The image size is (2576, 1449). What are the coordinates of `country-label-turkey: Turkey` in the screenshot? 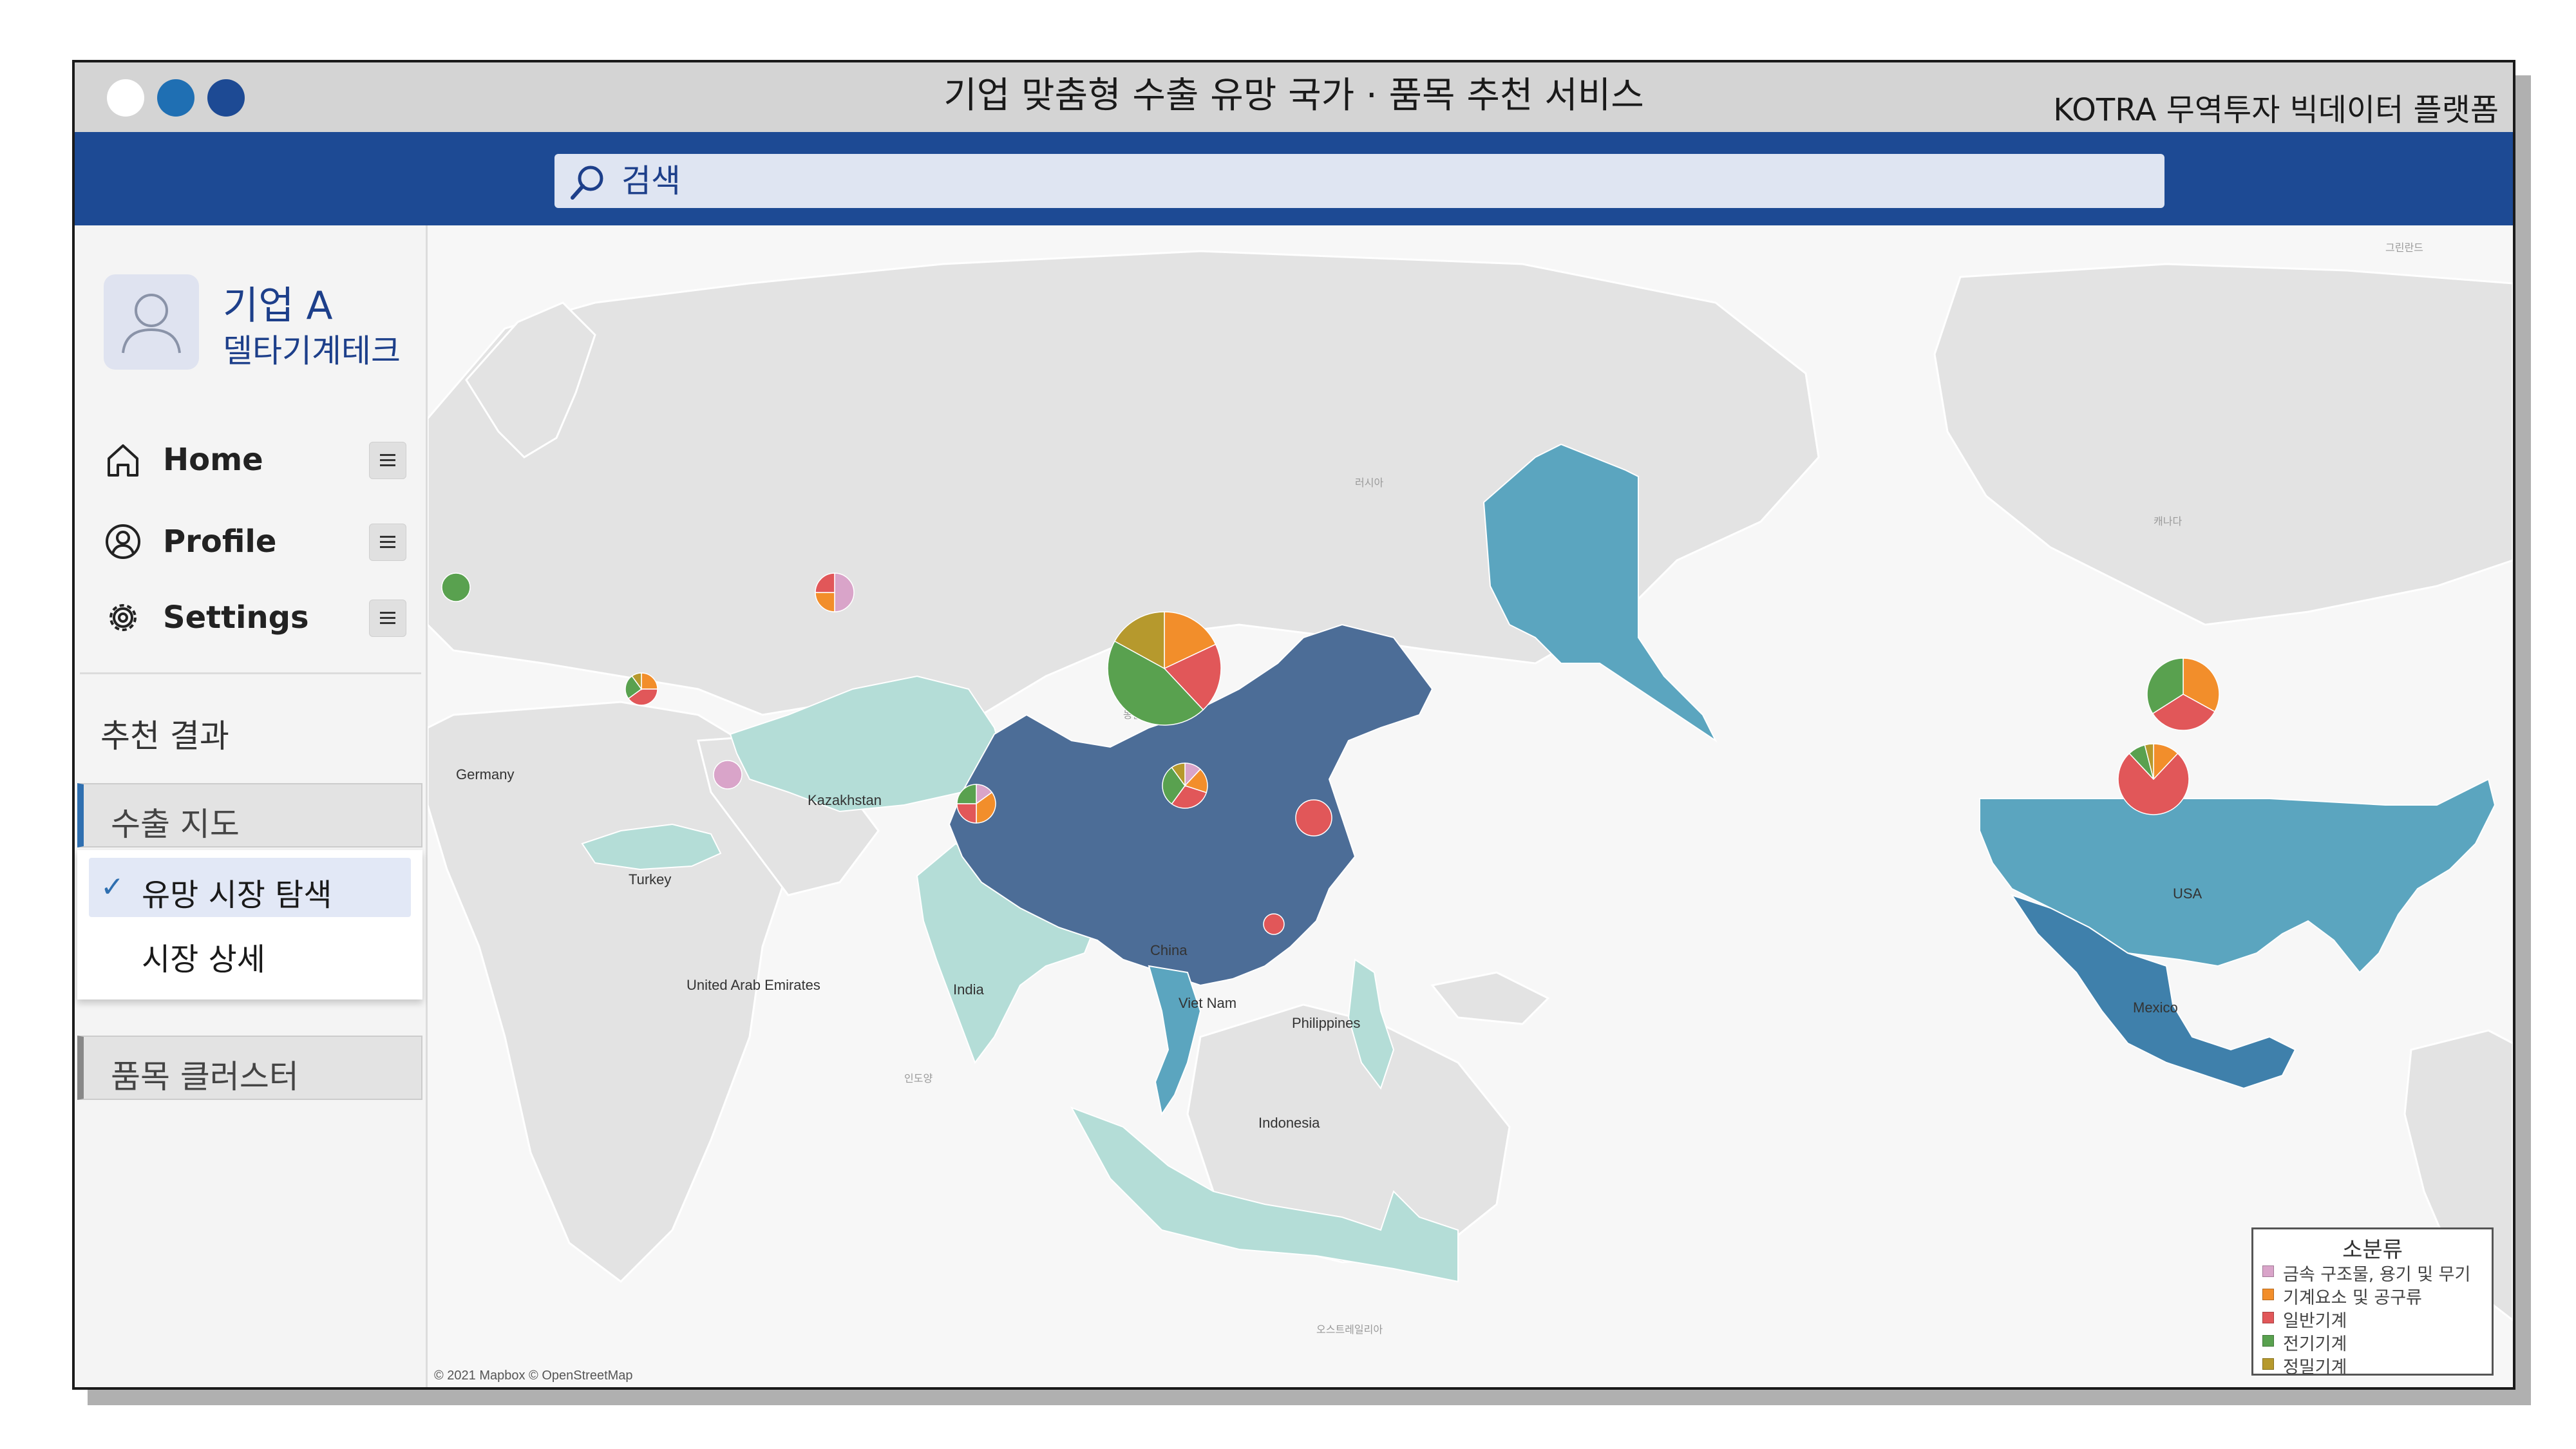 It's located at (650, 879).